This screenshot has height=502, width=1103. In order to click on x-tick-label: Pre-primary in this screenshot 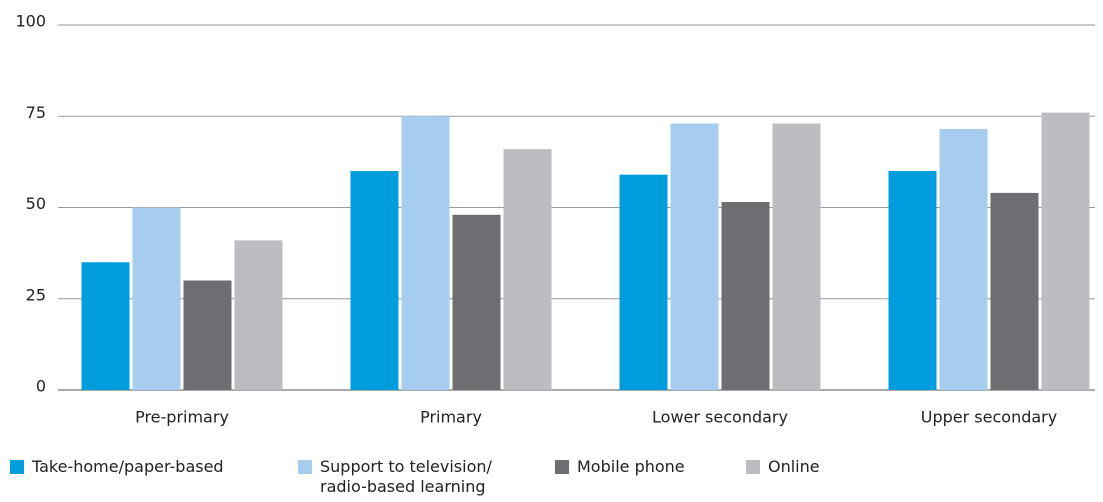, I will do `click(182, 417)`.